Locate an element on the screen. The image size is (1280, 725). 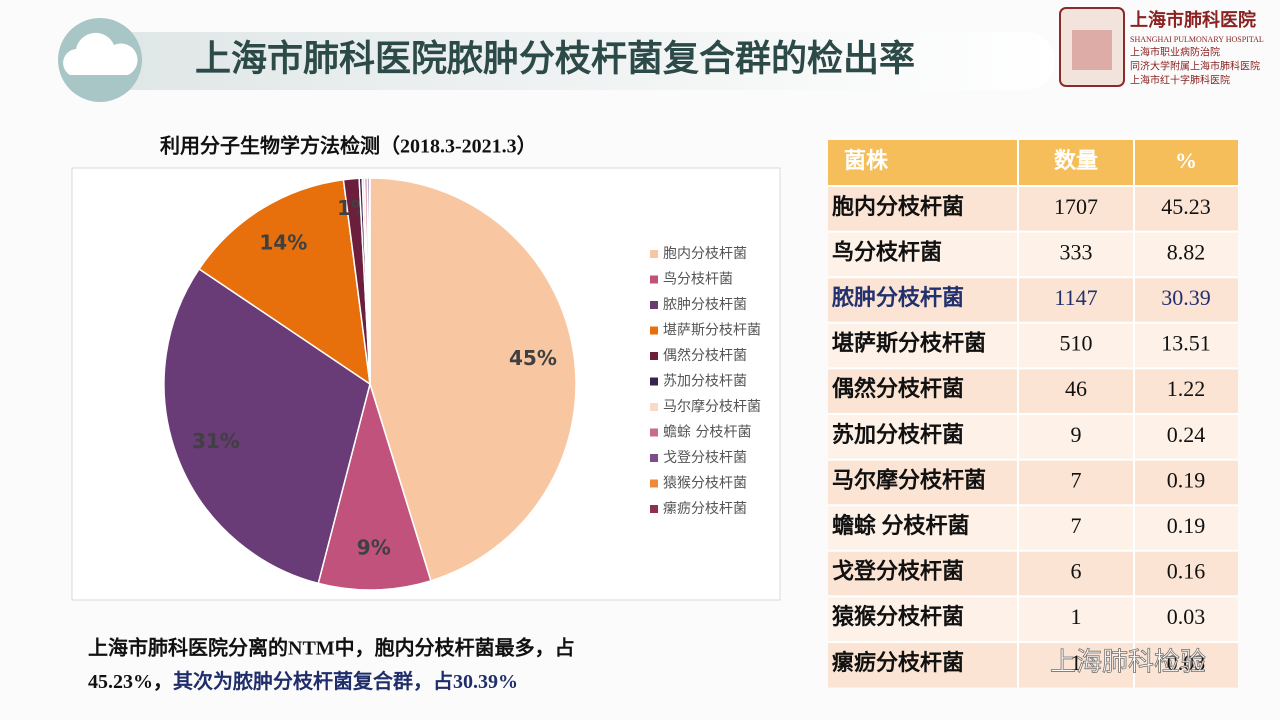
table-cell: 30.39 is located at coordinates (1186, 297).